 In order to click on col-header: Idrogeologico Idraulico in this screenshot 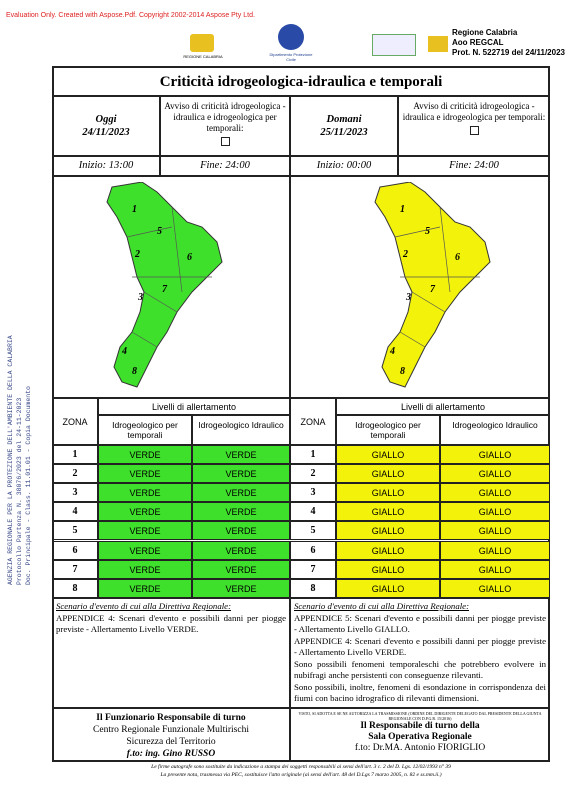, I will do `click(241, 430)`.